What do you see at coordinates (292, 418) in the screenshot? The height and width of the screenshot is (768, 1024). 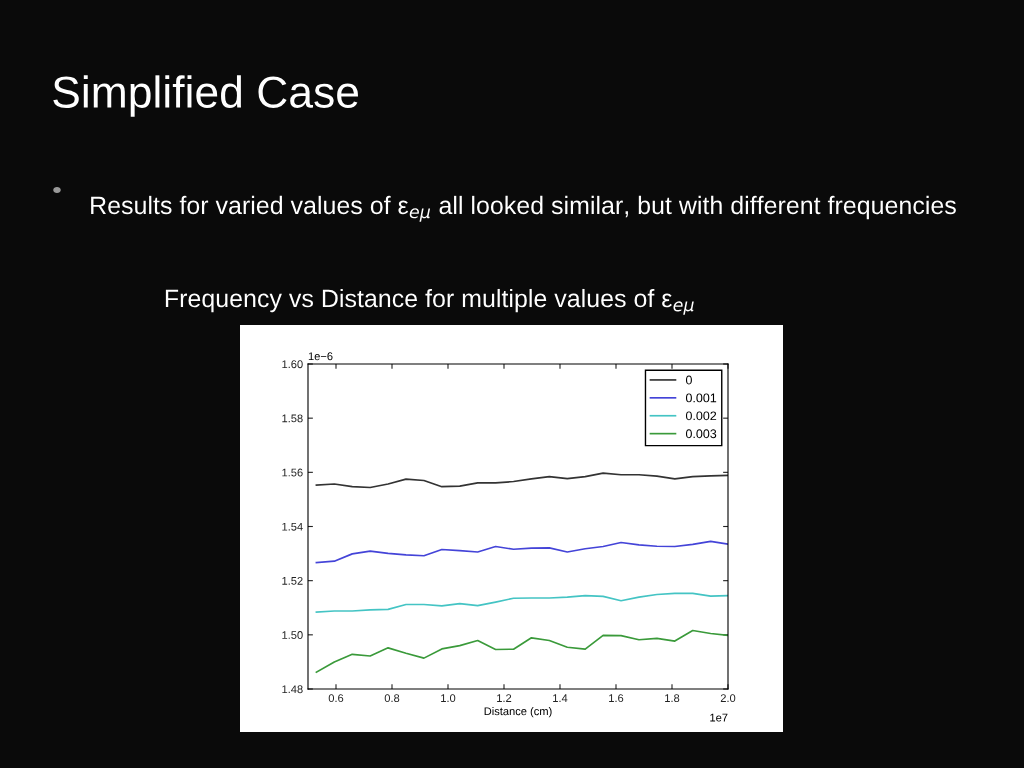 I see `y-tick-label: 1.58` at bounding box center [292, 418].